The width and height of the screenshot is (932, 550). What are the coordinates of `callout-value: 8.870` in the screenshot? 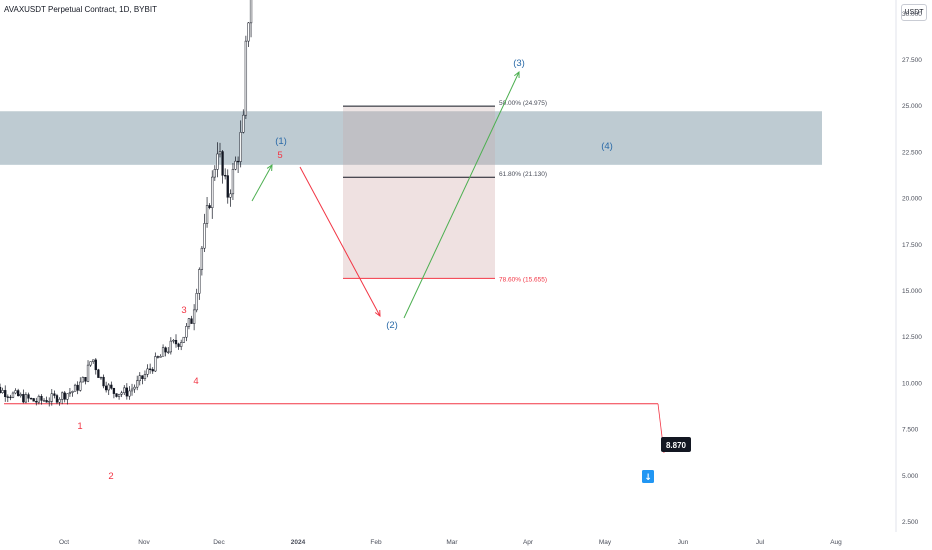 It's located at (676, 445).